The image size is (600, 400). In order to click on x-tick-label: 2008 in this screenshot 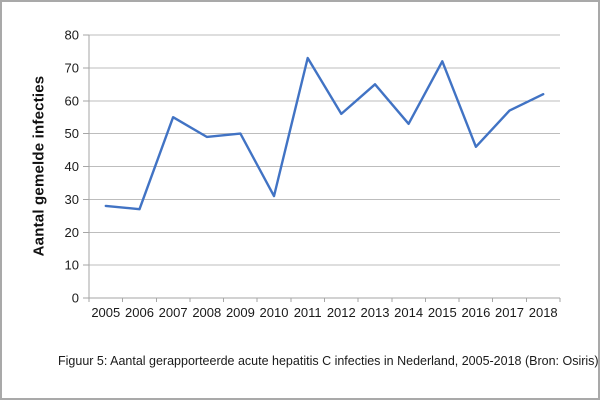, I will do `click(206, 312)`.